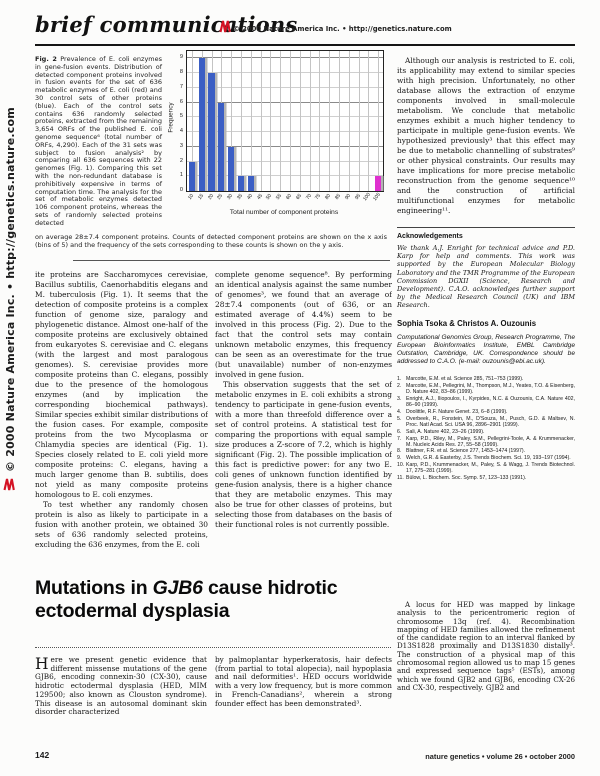  Describe the element at coordinates (399, 418) in the screenshot. I see `reference-number: 5.` at that location.